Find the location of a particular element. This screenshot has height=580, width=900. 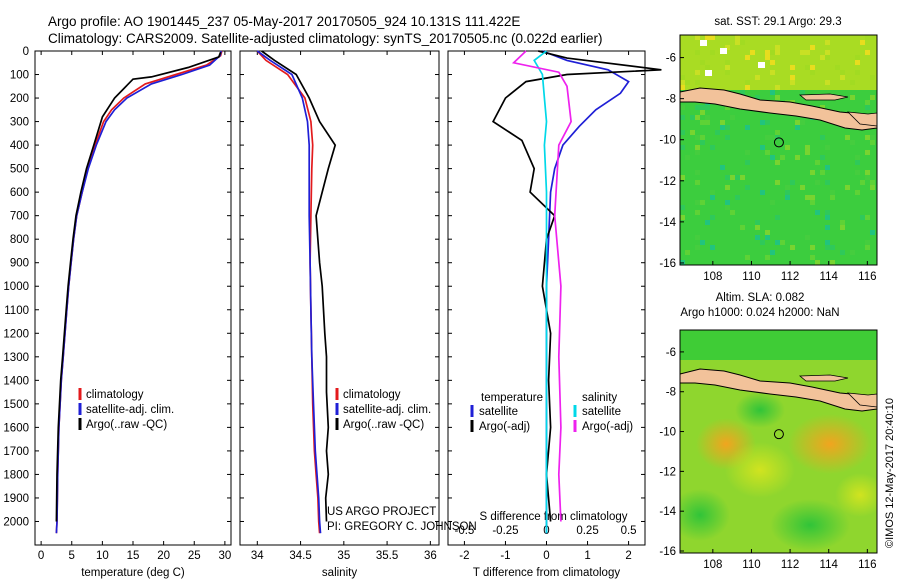

salinity-xtick-label: 34 is located at coordinates (257, 556).